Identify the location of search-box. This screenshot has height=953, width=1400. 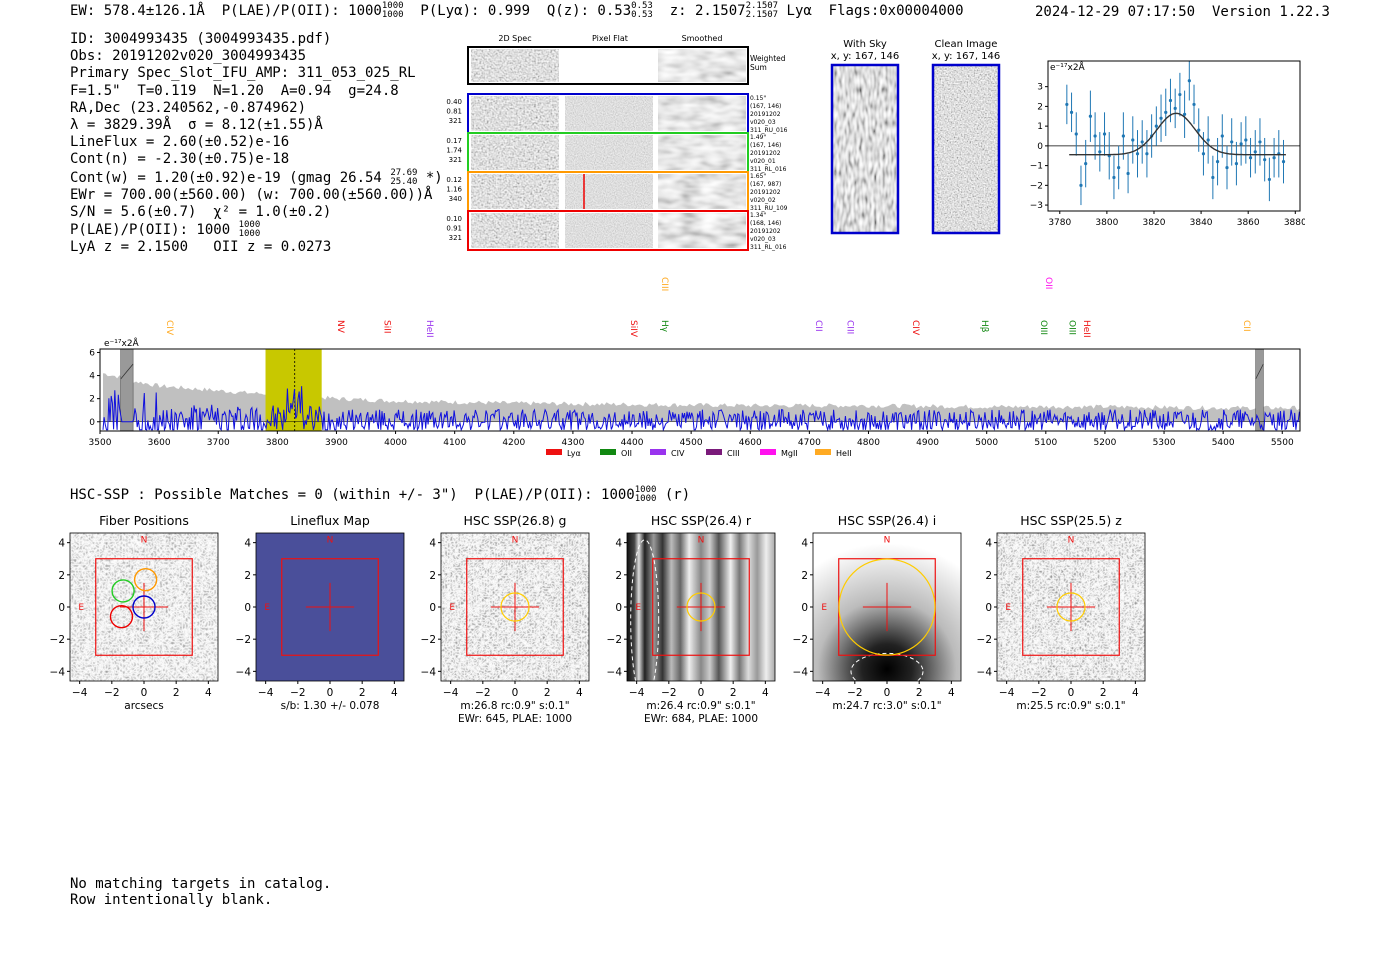
(330, 607).